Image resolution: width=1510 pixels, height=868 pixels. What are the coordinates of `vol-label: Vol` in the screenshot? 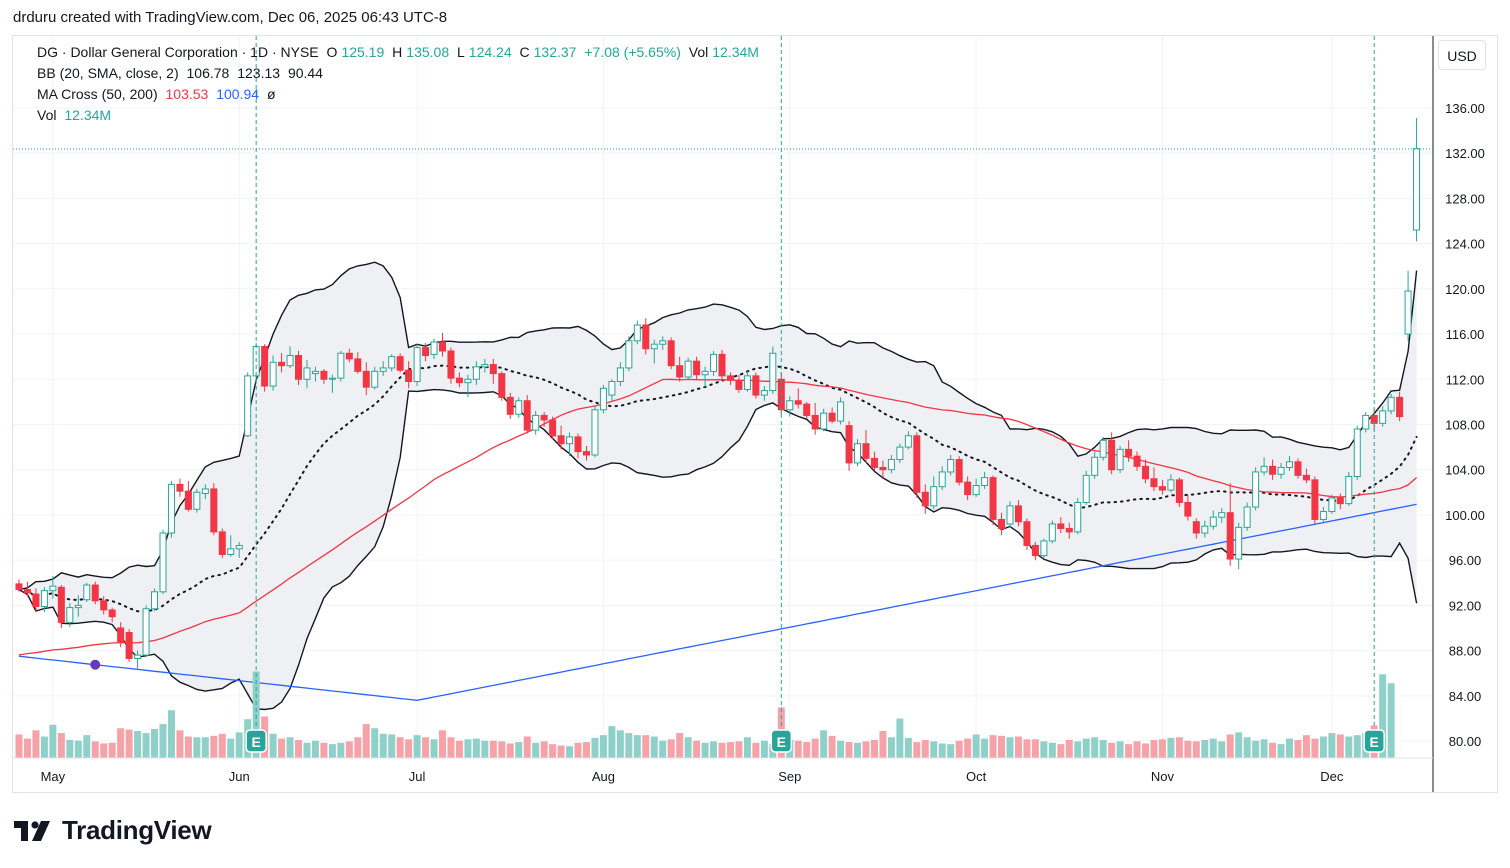 It's located at (47, 115).